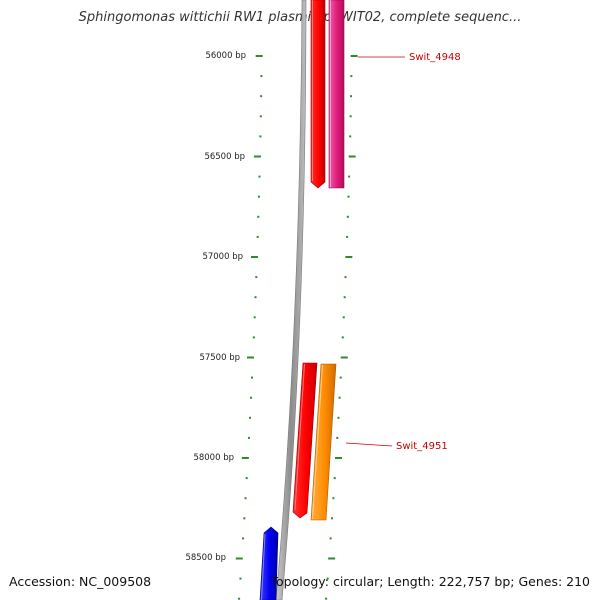 The width and height of the screenshot is (600, 600). I want to click on gene-blue-bottom, so click(269, 563).